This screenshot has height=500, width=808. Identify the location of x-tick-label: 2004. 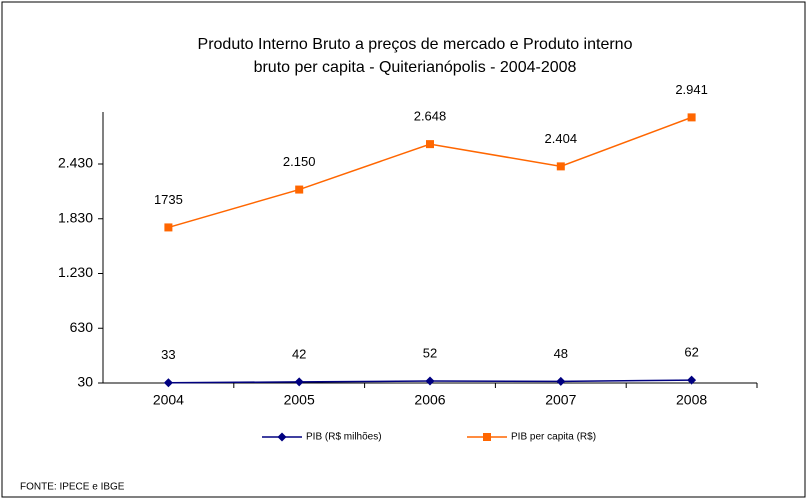
(168, 400).